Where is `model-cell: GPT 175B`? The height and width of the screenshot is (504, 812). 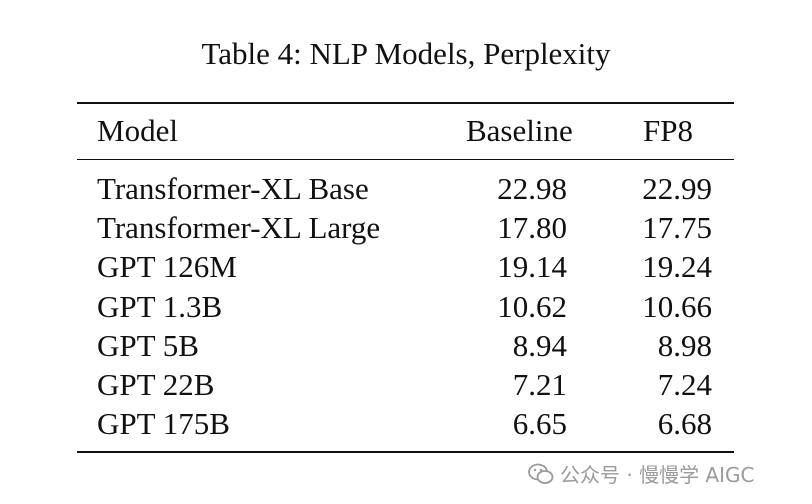 model-cell: GPT 175B is located at coordinates (163, 424).